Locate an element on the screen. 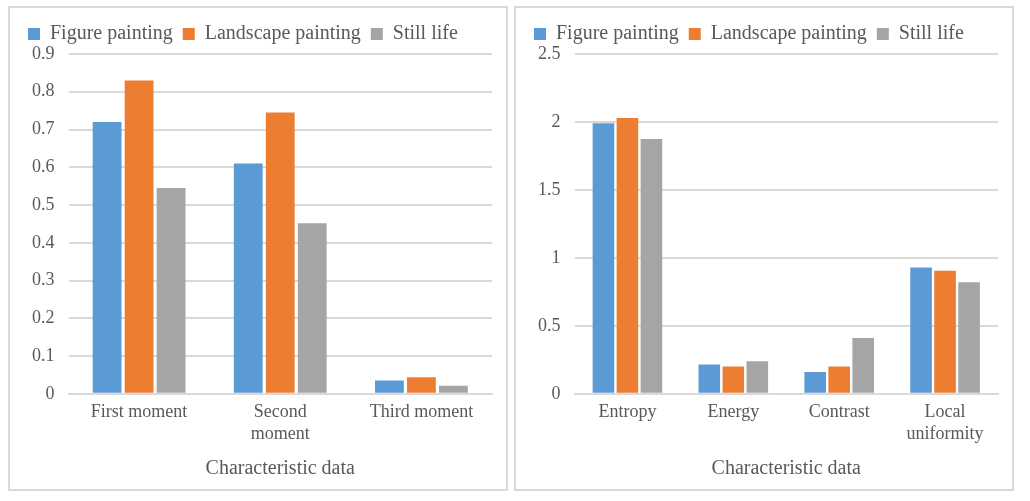  y-tick-label: 1 is located at coordinates (556, 256).